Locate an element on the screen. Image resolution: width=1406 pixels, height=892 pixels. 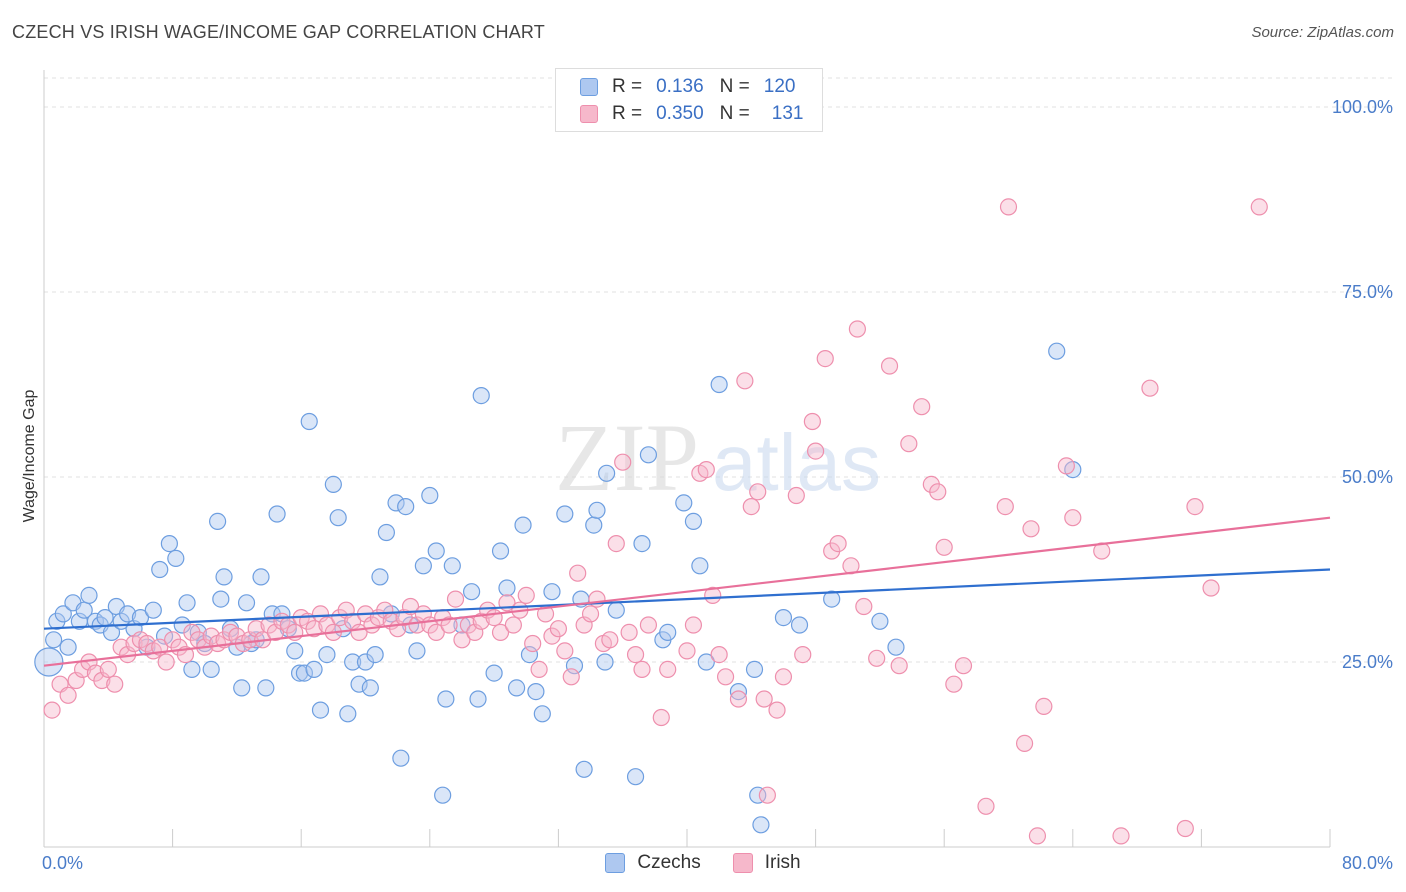
czech-swatch is located at coordinates (589, 87).